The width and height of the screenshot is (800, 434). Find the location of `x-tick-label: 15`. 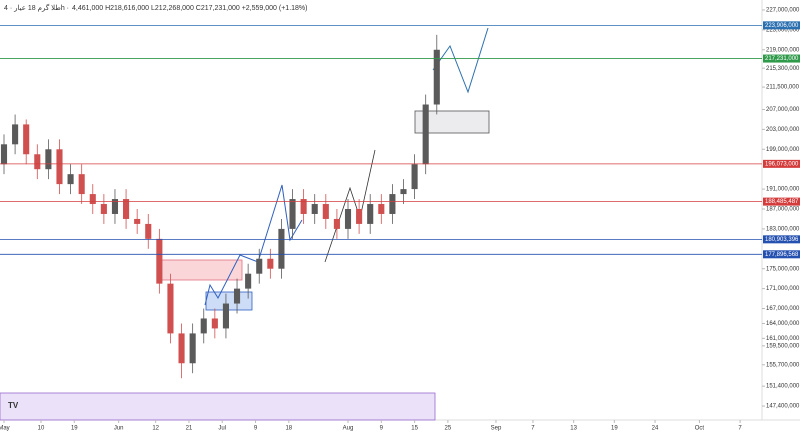

x-tick-label: 15 is located at coordinates (414, 429).